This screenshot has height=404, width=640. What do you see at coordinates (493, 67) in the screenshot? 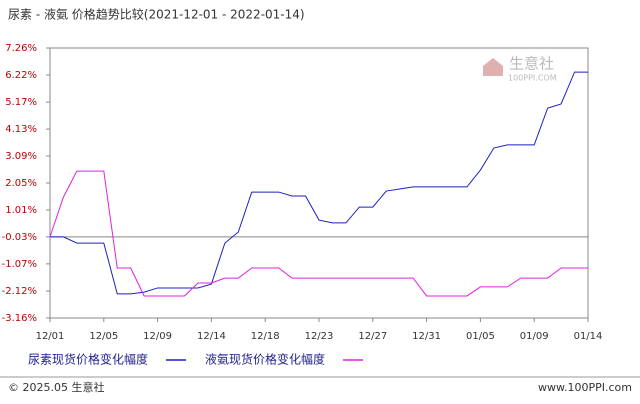
I see `logo-icon` at bounding box center [493, 67].